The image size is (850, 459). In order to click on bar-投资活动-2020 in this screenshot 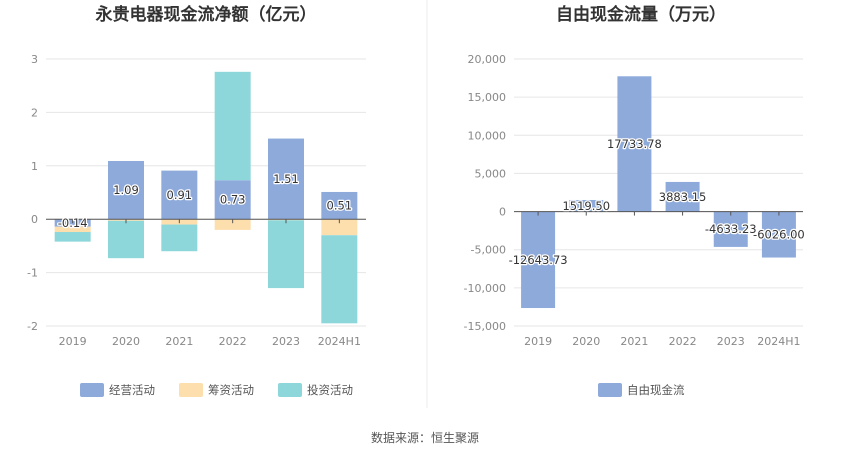, I will do `click(126, 239)`.